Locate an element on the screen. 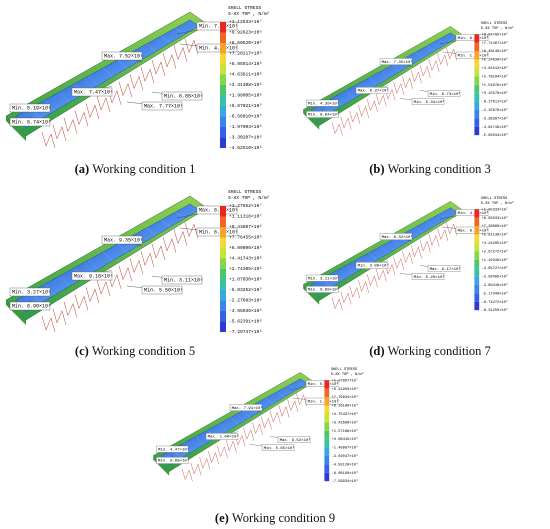  caption-tag: (a) is located at coordinates (82, 169).